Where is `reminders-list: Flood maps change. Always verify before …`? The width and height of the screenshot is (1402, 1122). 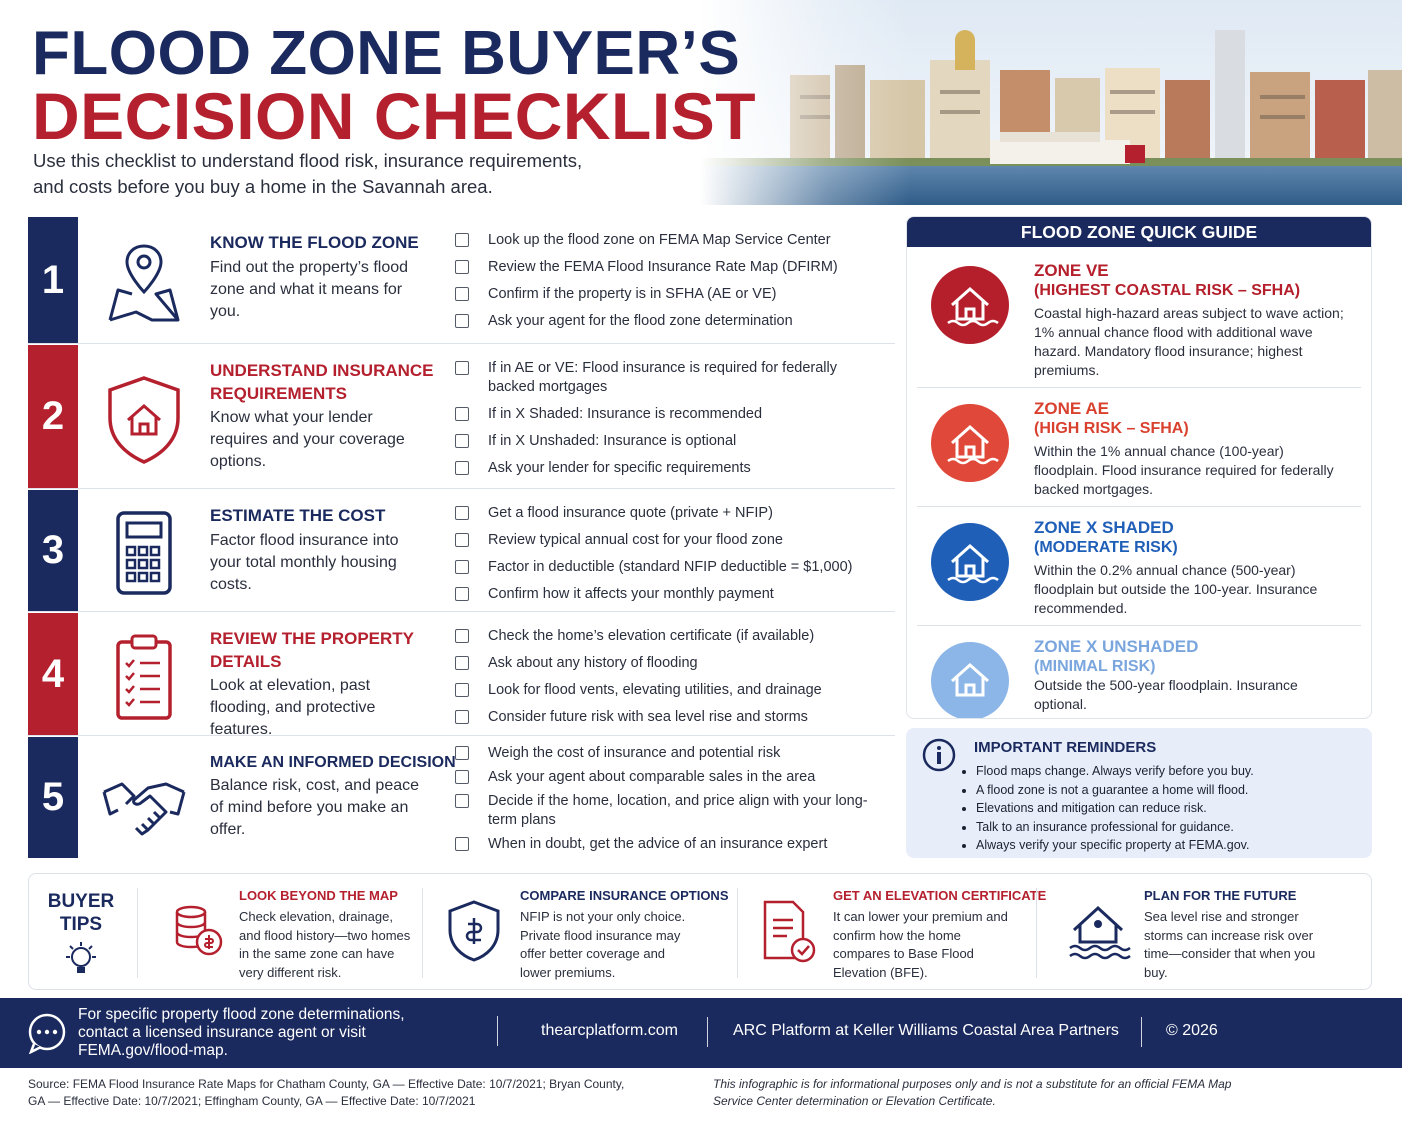
reminders-list: Flood maps change. Always verify before … is located at coordinates (1108, 808).